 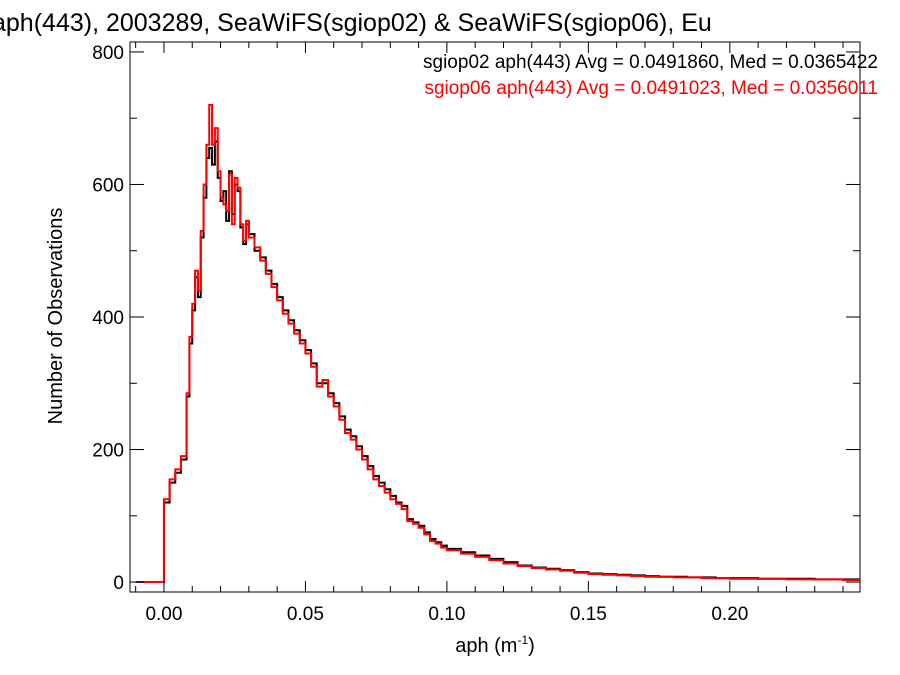 What do you see at coordinates (729, 614) in the screenshot?
I see `x-tick-label: 0.20` at bounding box center [729, 614].